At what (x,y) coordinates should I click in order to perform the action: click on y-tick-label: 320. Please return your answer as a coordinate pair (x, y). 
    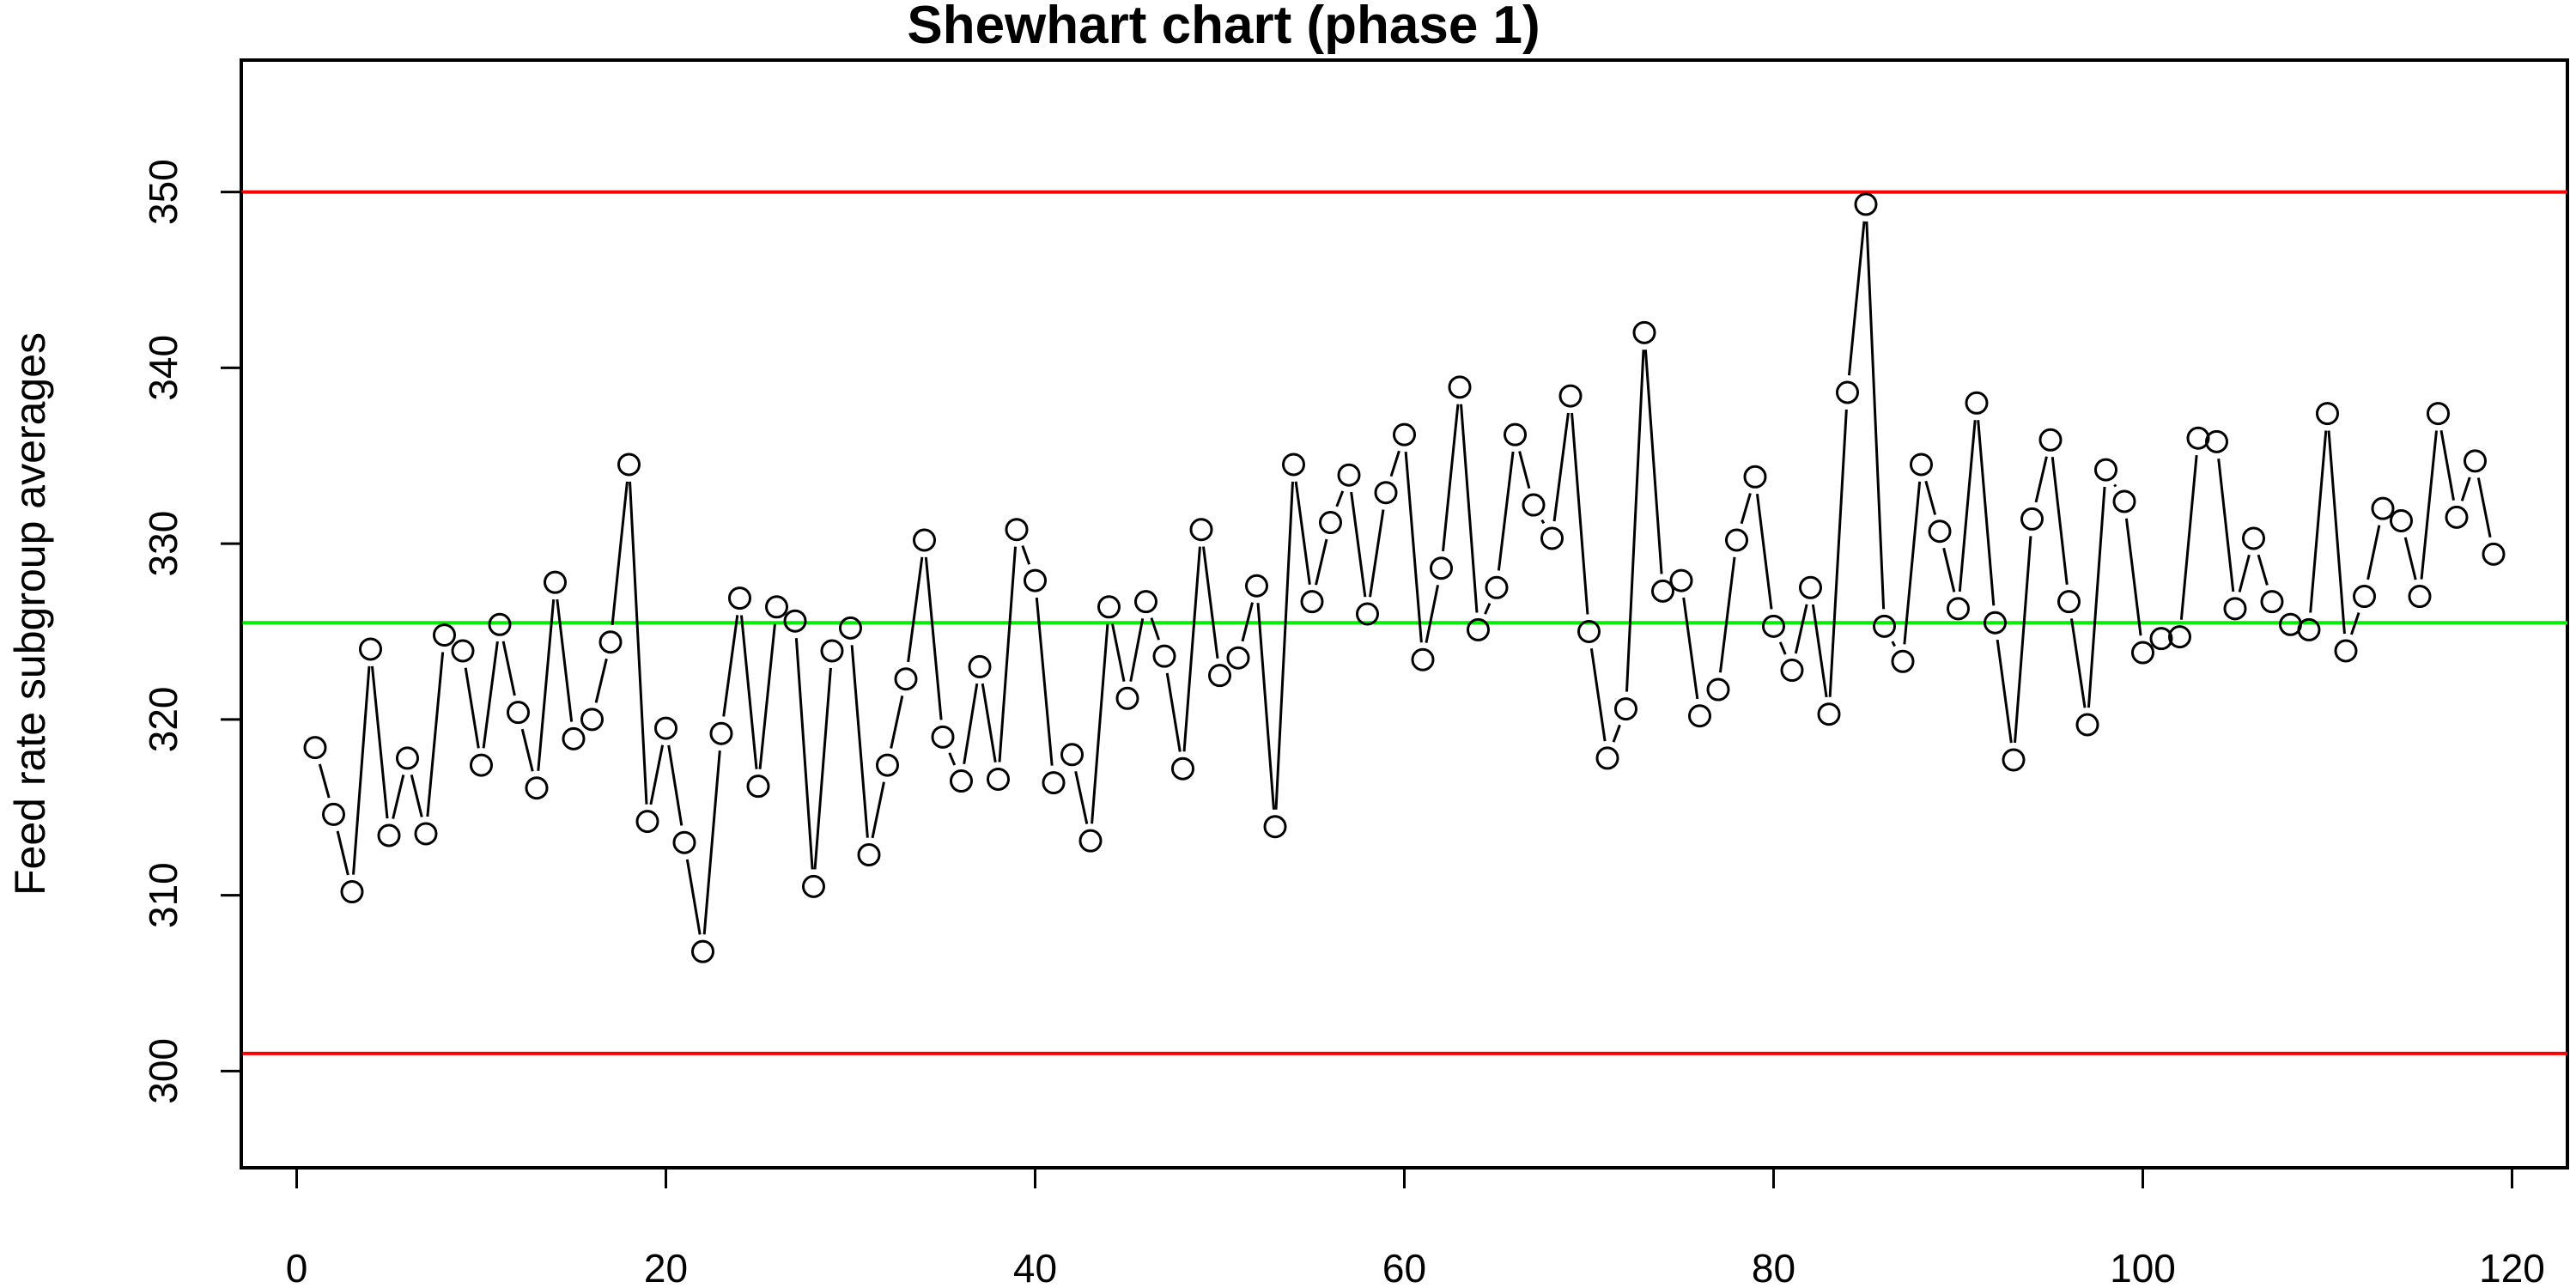
    Looking at the image, I should click on (163, 719).